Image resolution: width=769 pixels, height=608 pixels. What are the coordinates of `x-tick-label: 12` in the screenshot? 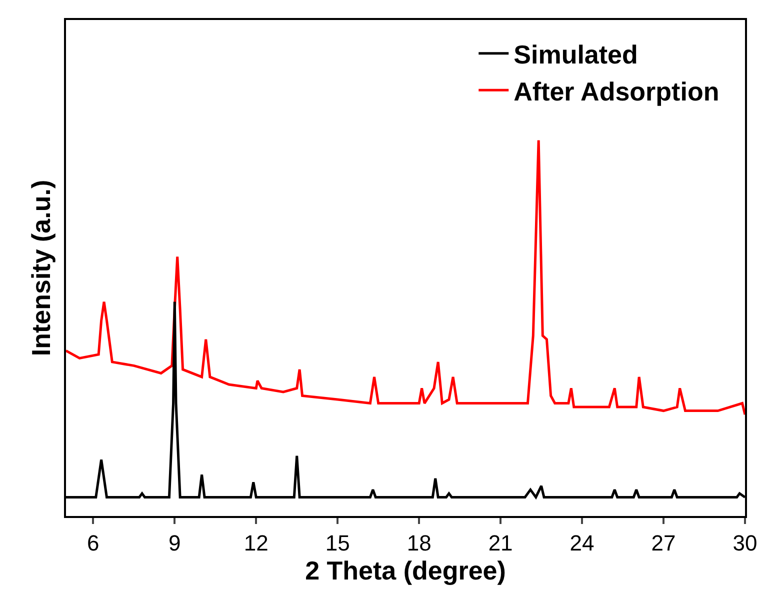 It's located at (256, 543).